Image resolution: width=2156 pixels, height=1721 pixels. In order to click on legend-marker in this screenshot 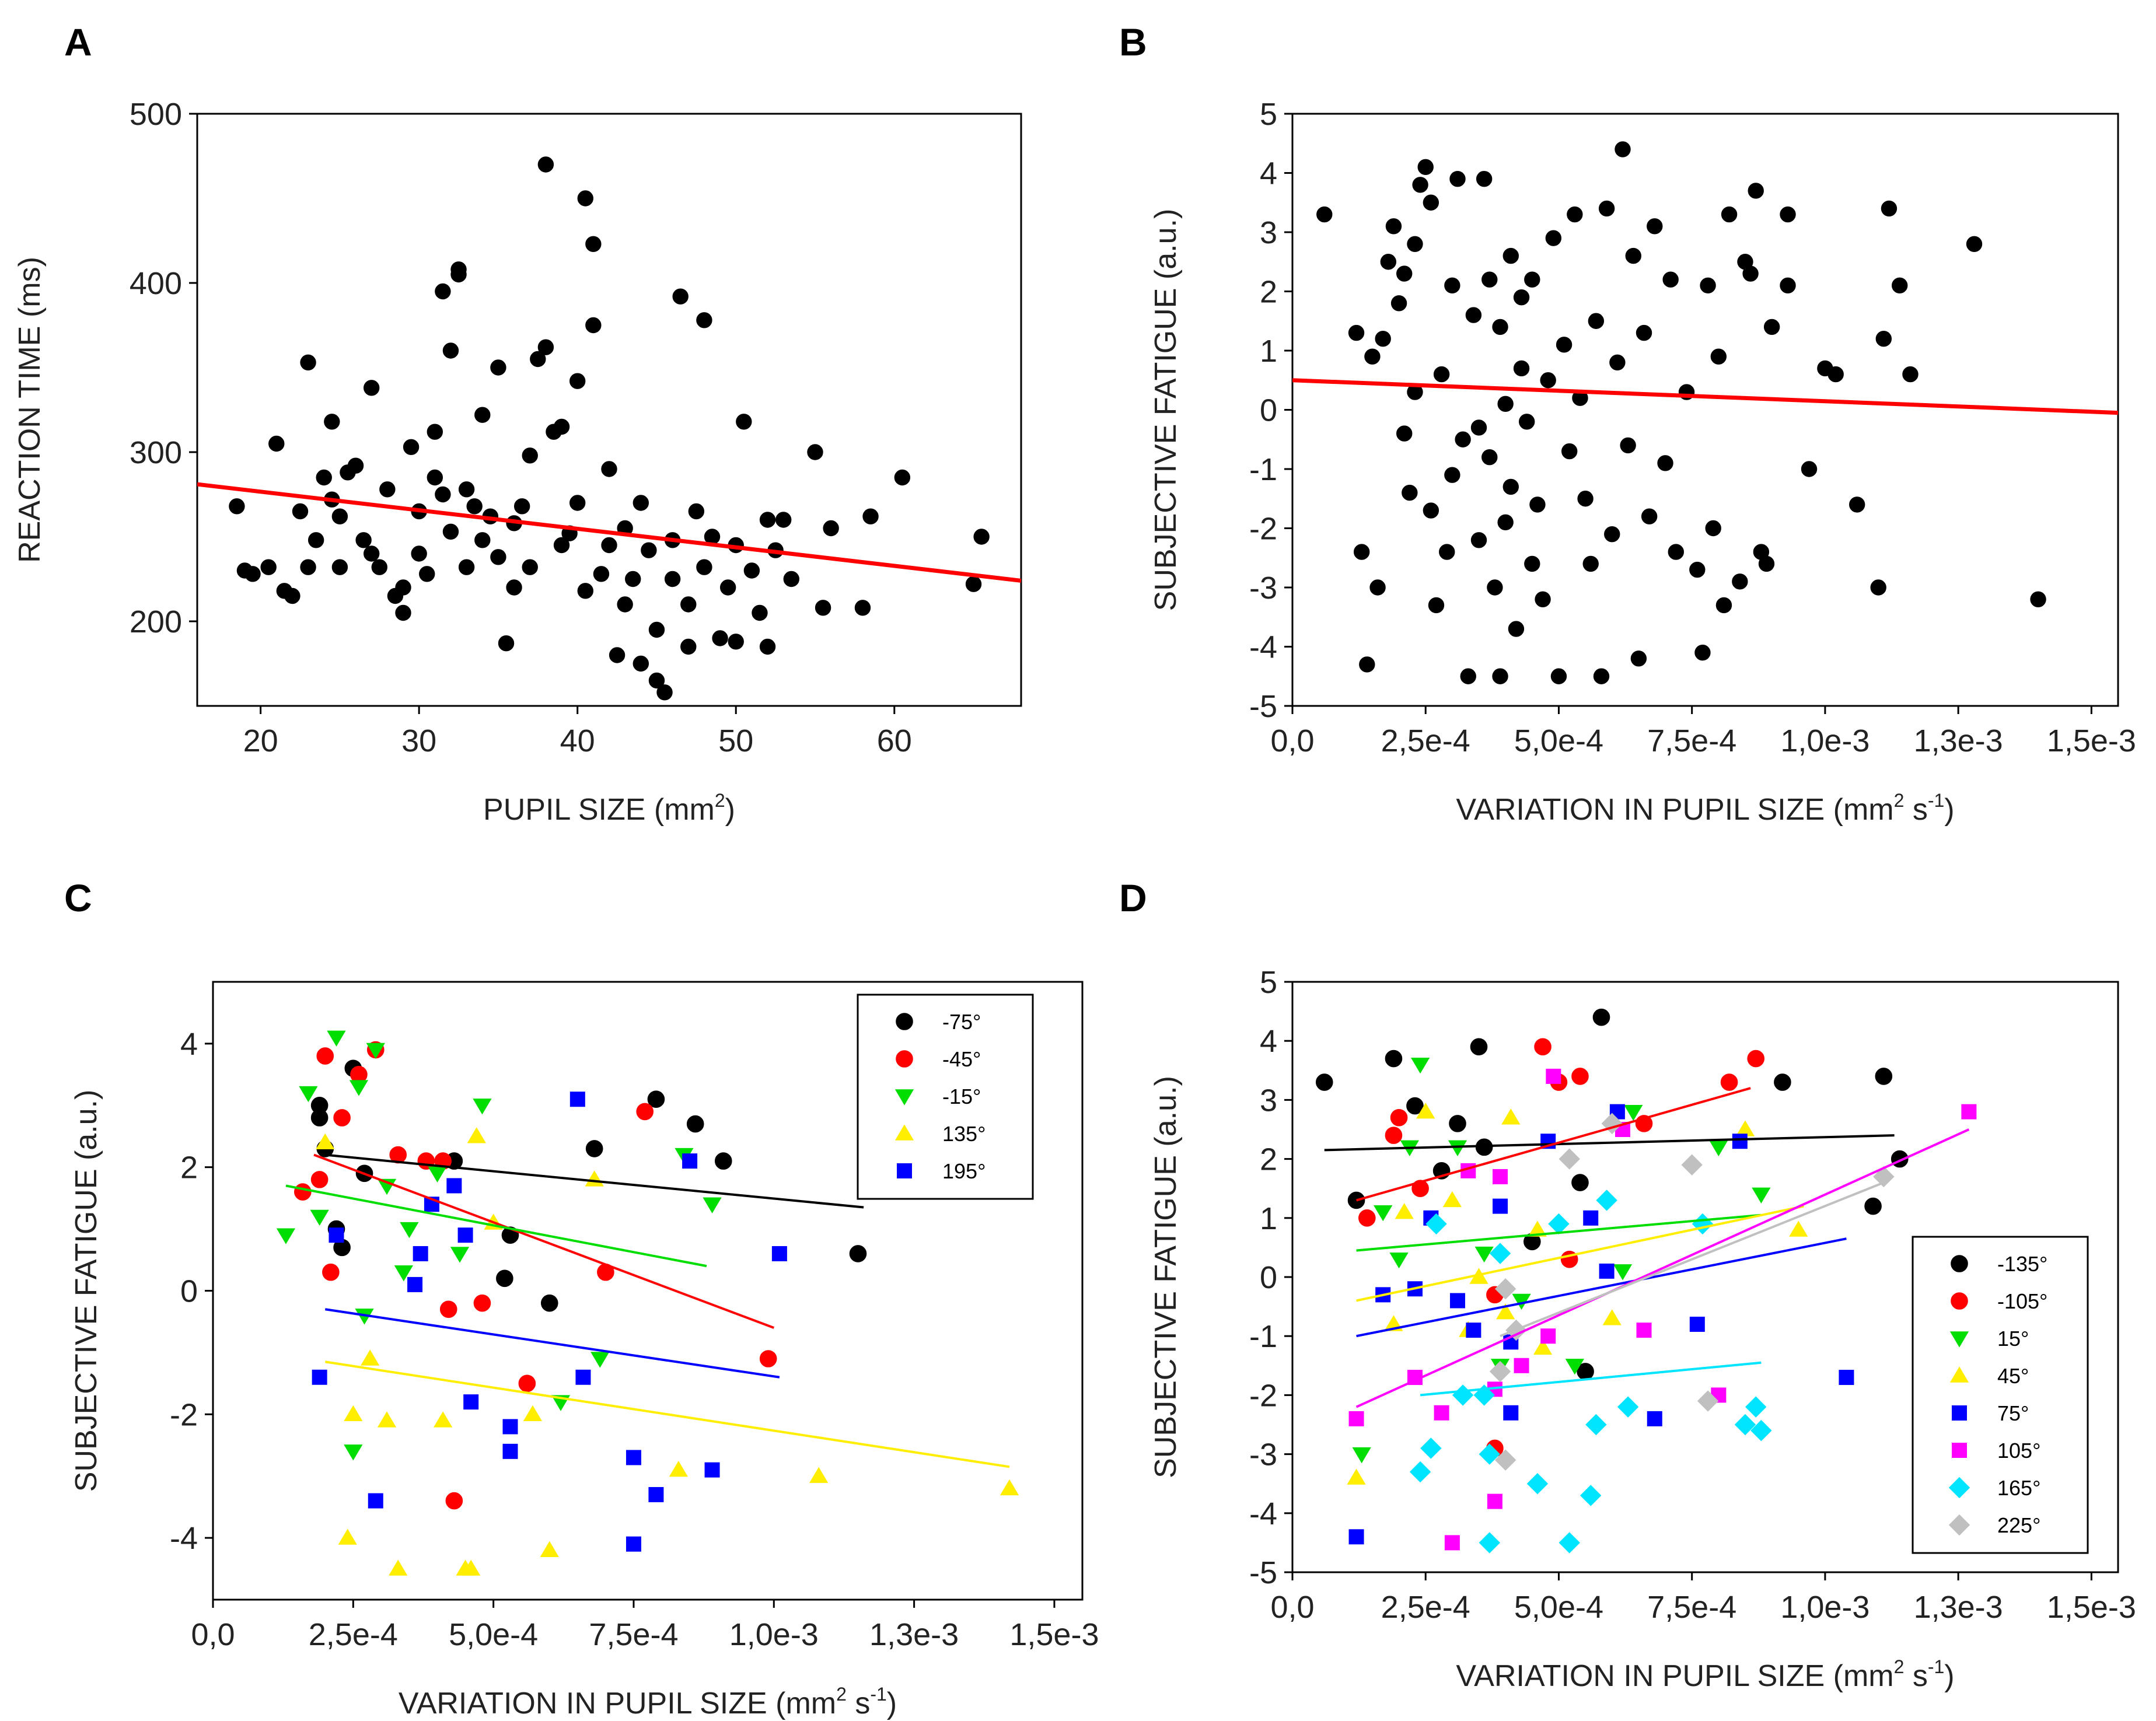, I will do `click(1959, 1451)`.